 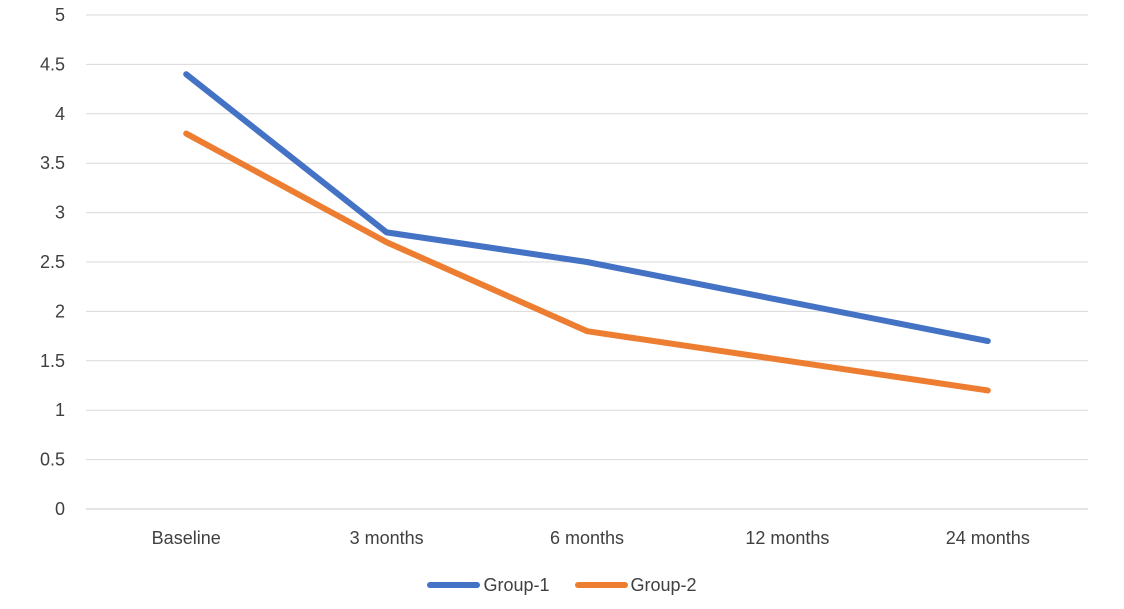 What do you see at coordinates (60, 213) in the screenshot?
I see `y-tick-label: 3` at bounding box center [60, 213].